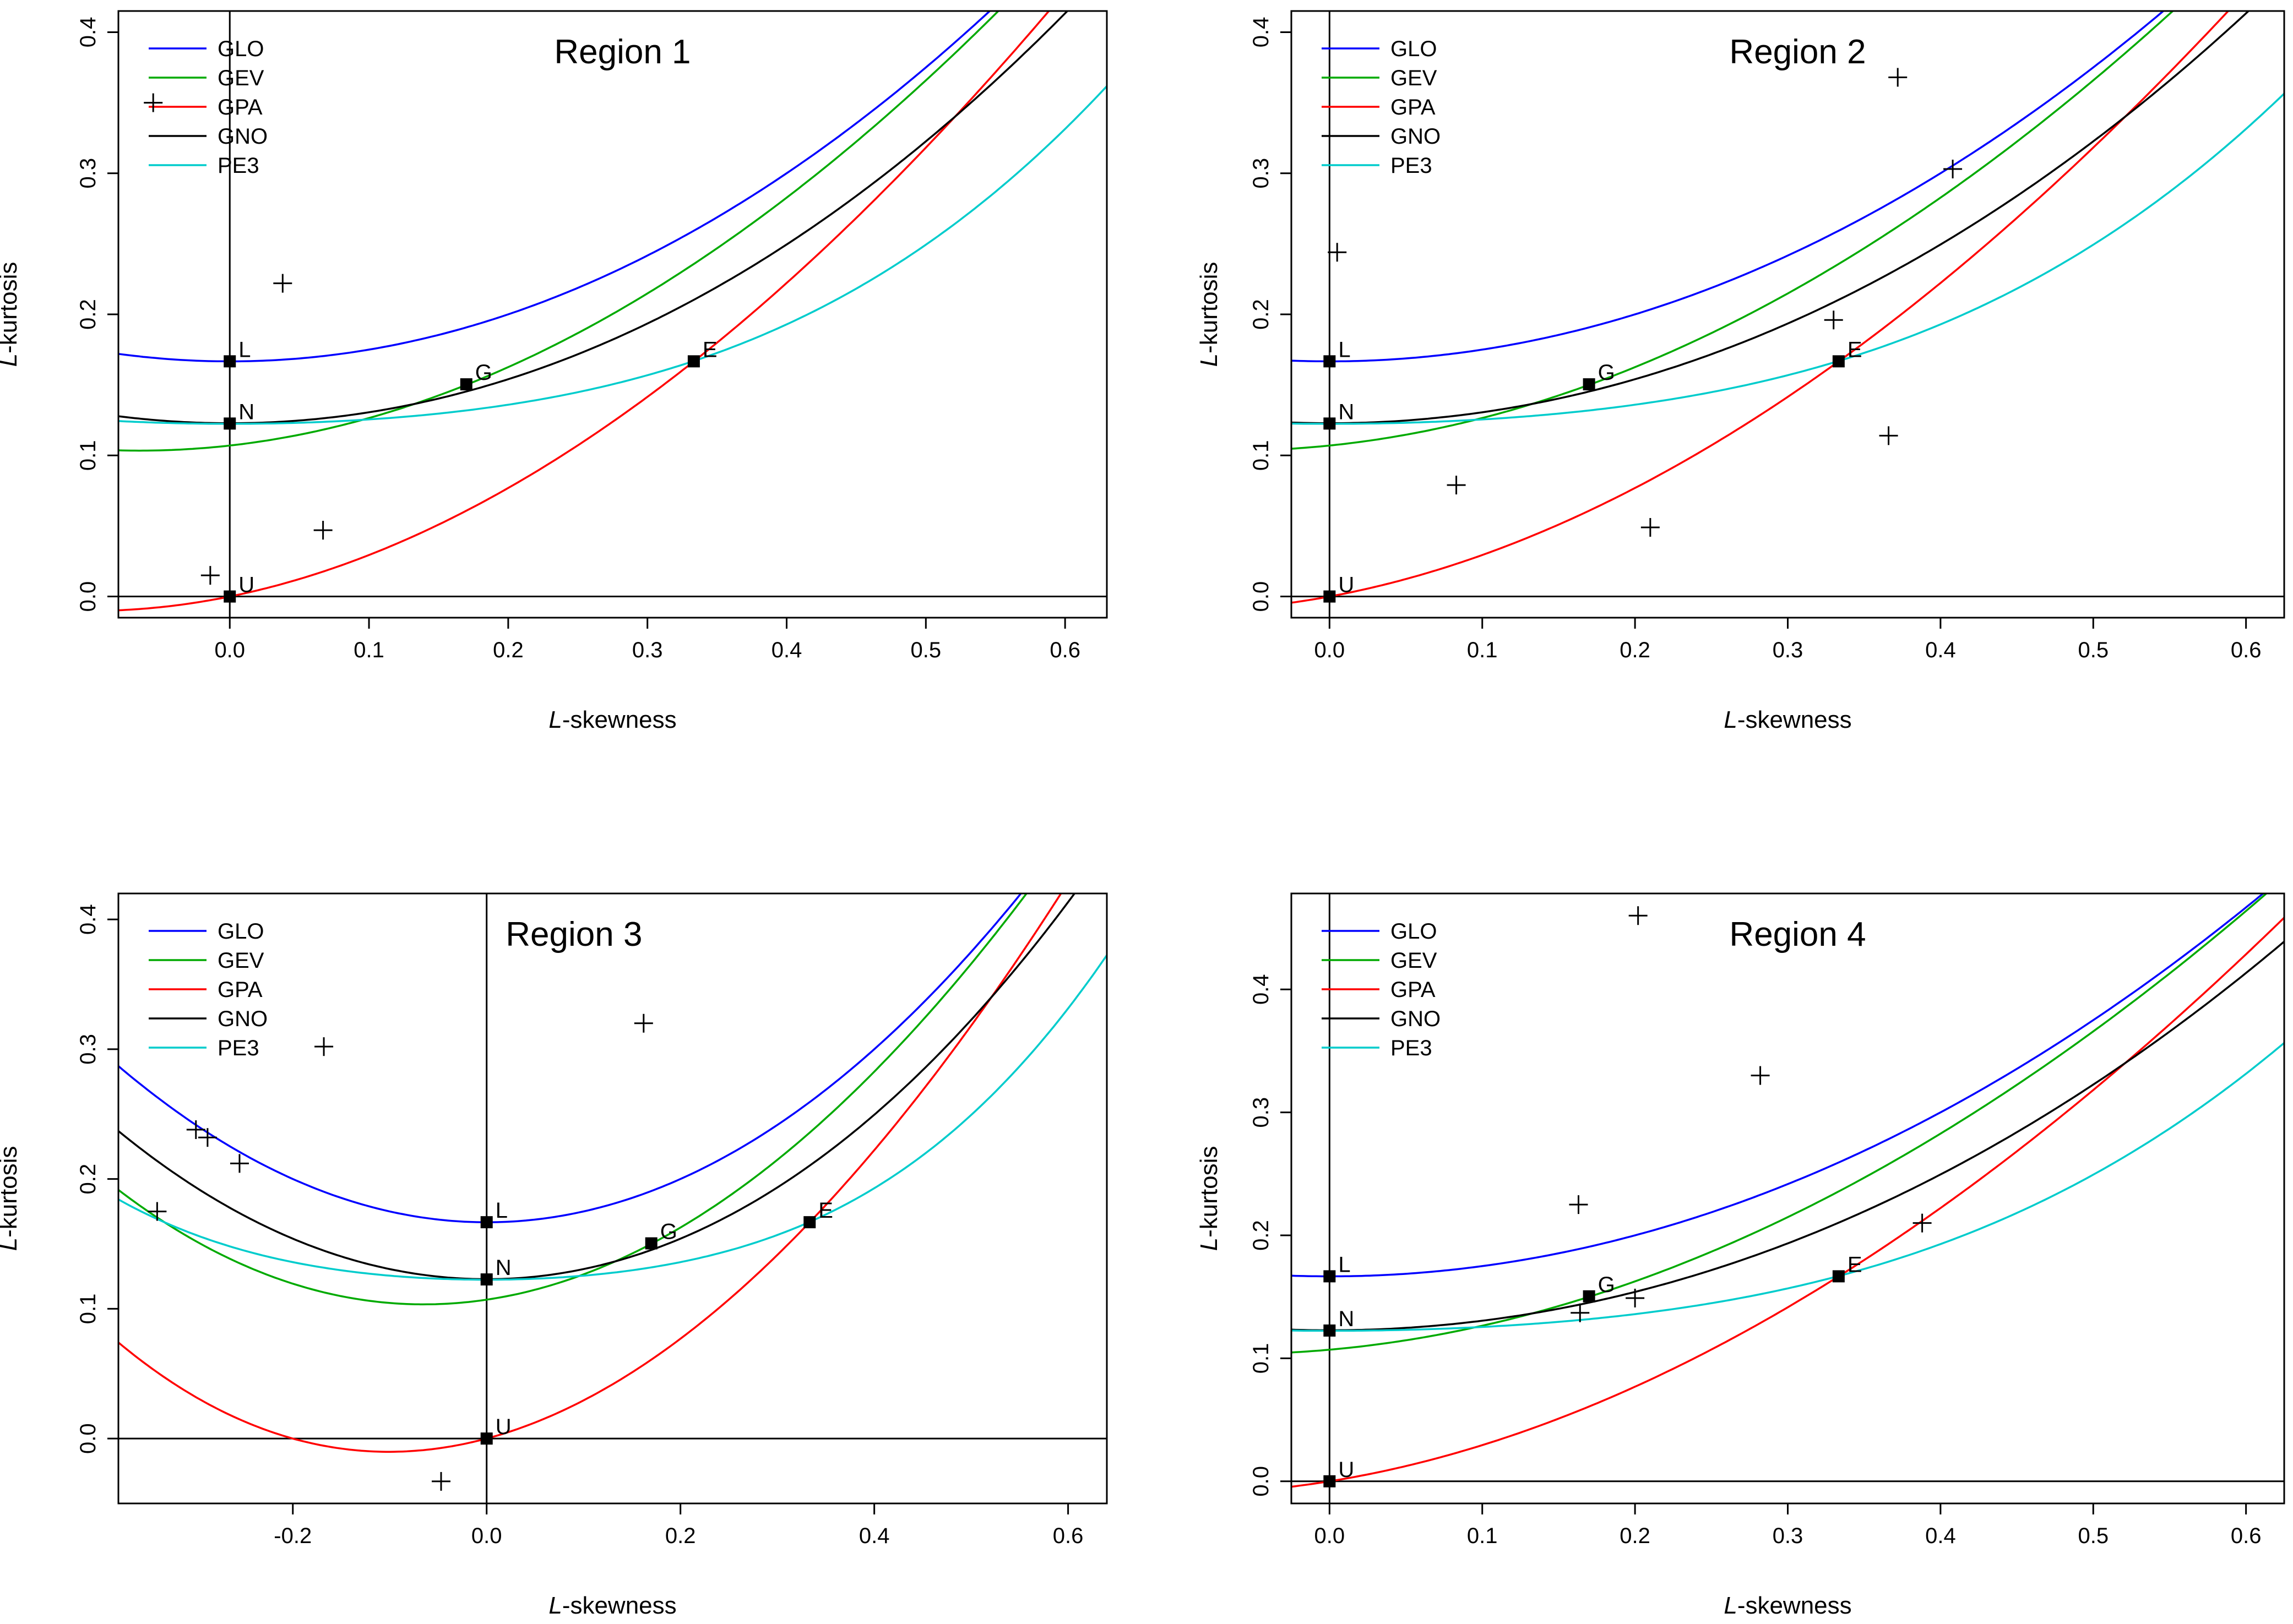 This screenshot has width=2293, height=1624. I want to click on x-tick-label: -0.2, so click(293, 1536).